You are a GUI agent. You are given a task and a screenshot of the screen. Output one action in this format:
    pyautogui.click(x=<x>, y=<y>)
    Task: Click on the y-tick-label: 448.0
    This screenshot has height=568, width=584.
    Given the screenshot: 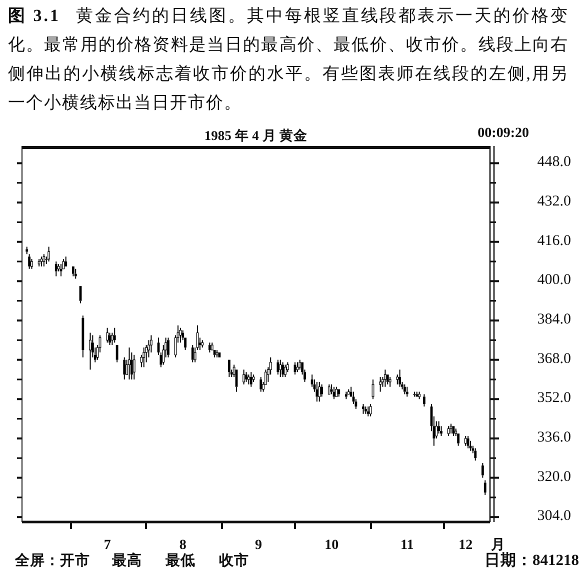 What is the action you would take?
    pyautogui.click(x=554, y=162)
    